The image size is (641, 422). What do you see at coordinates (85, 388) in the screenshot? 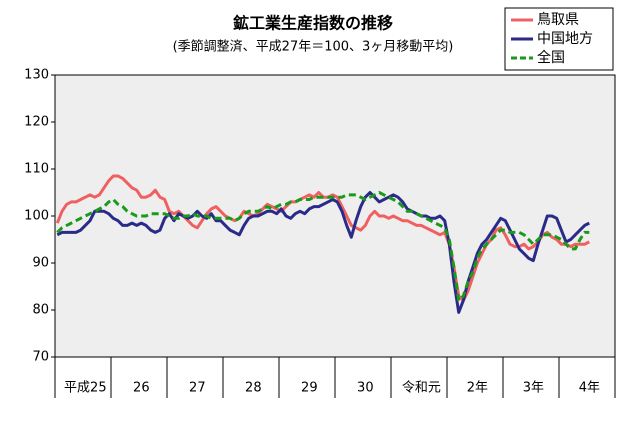
I see `x-tick-label: 平成25` at bounding box center [85, 388].